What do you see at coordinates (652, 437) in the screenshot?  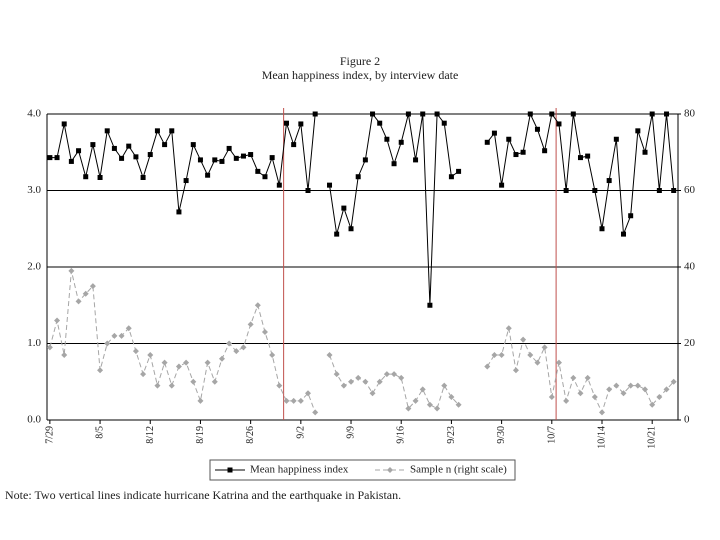 I see `x-tick-label: 10/21` at bounding box center [652, 437].